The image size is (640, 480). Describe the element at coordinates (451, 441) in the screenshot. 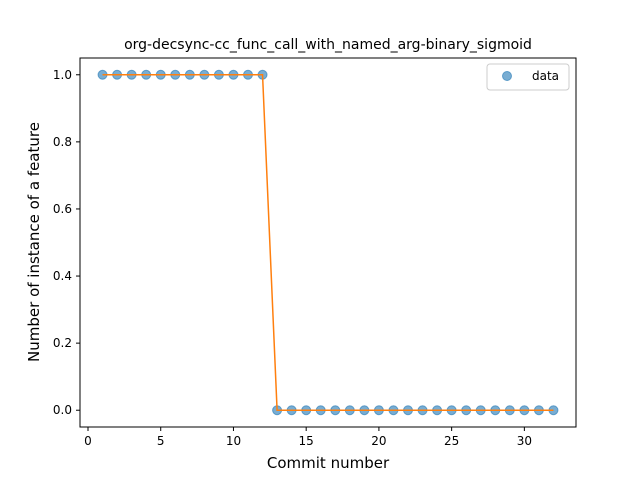

I see `x-tick-label: 25` at that location.